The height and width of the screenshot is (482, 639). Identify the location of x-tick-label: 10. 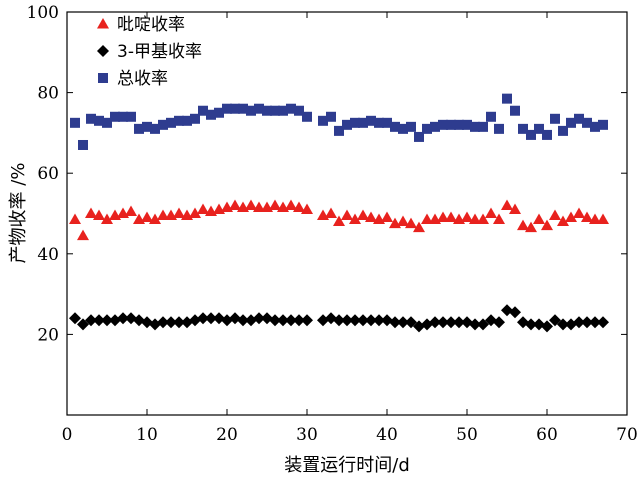
(147, 435).